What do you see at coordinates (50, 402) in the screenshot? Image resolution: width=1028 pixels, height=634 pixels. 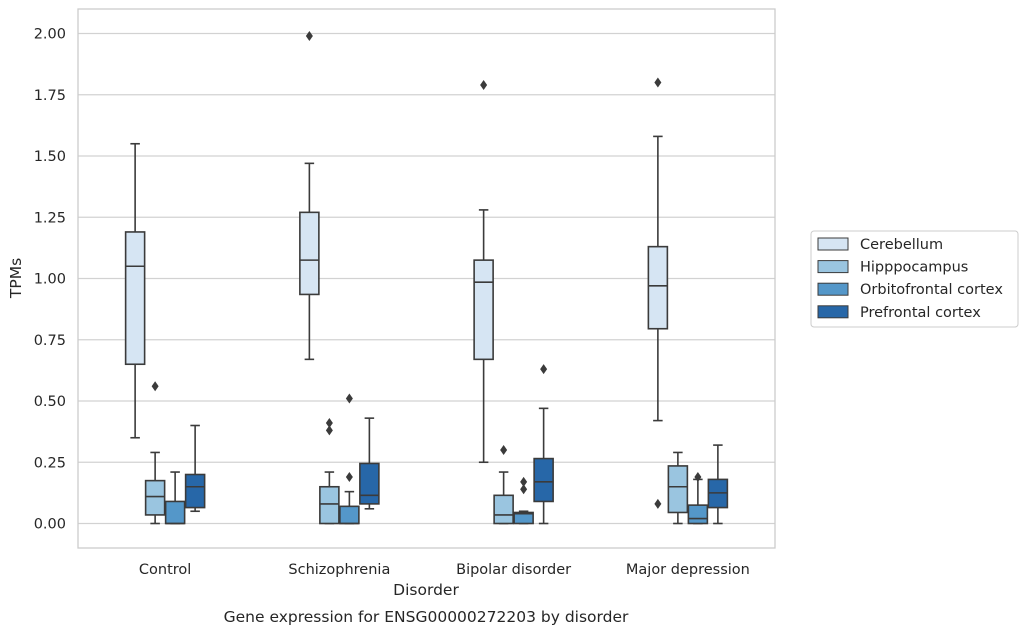 I see `y-tick-label: 0.50` at bounding box center [50, 402].